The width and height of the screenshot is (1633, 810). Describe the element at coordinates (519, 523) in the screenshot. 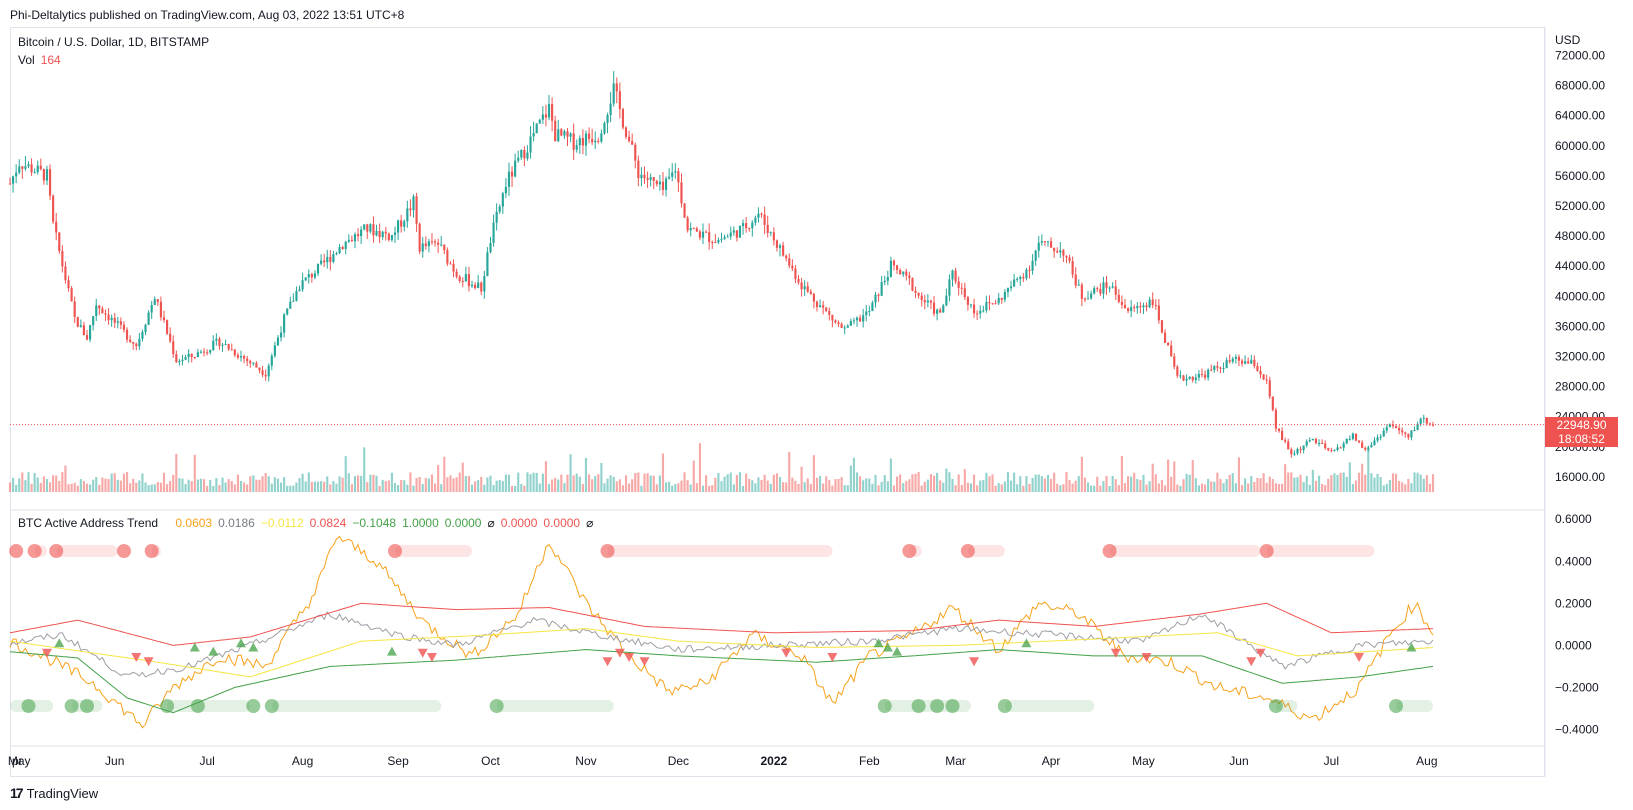

I see `indicator-value: 0.0000` at that location.